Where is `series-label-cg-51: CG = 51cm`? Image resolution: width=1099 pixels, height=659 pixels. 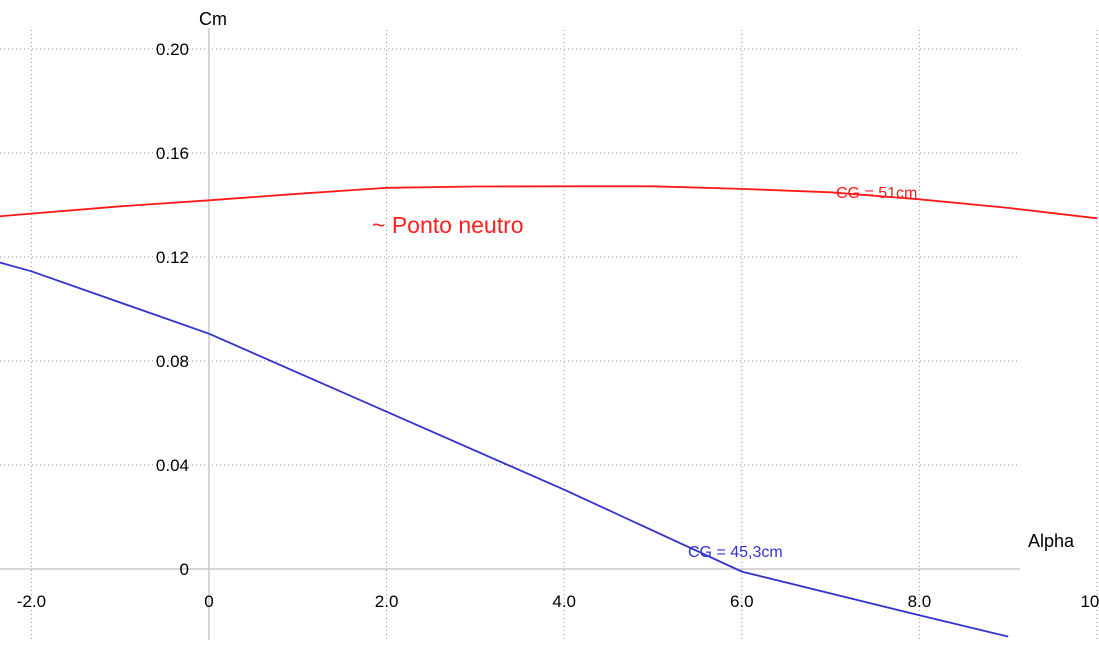
series-label-cg-51: CG = 51cm is located at coordinates (876, 193).